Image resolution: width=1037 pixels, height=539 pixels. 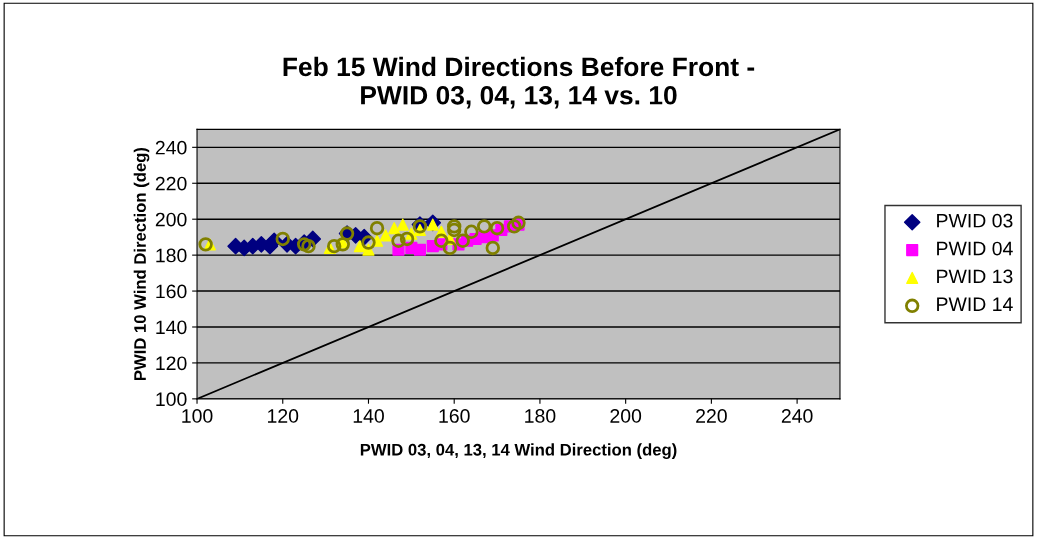 I want to click on legend-label: PWID 03, so click(x=975, y=220).